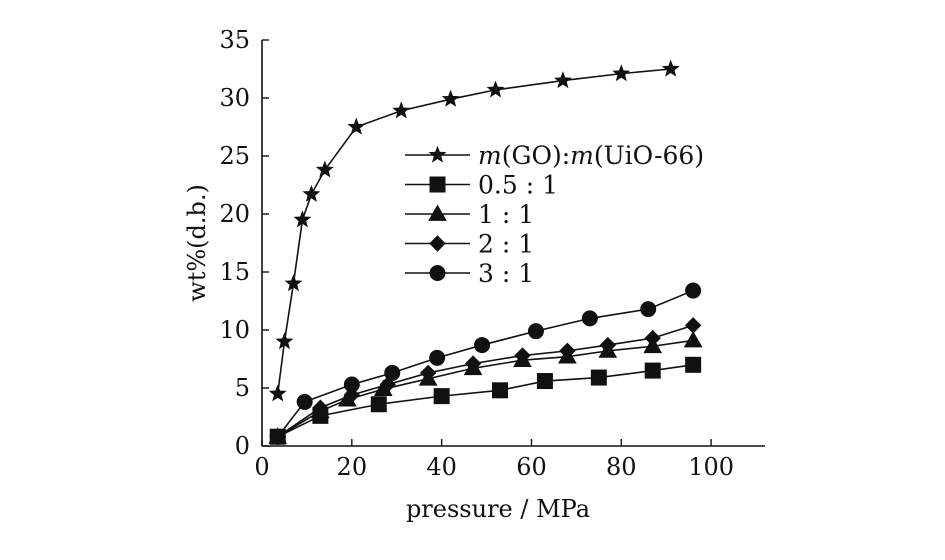 This screenshot has height=560, width=945. I want to click on legend-item-star: m(GO):m(UiO-66), so click(554, 155).